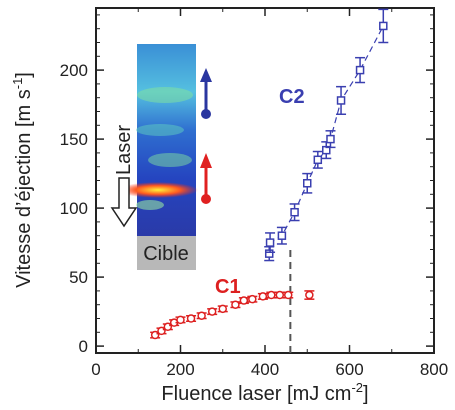 The width and height of the screenshot is (455, 410). Describe the element at coordinates (206, 160) in the screenshot. I see `red-arrowhead-icon` at that location.